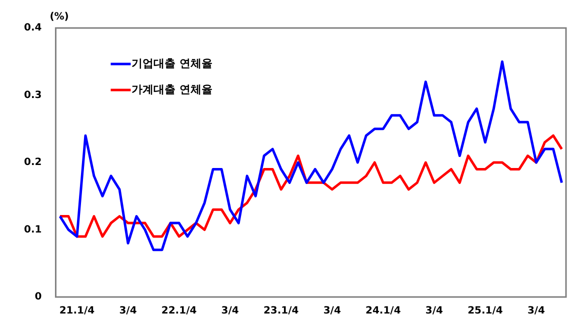 The image size is (580, 333). I want to click on x-tick-label: 23.1/4, so click(281, 311).